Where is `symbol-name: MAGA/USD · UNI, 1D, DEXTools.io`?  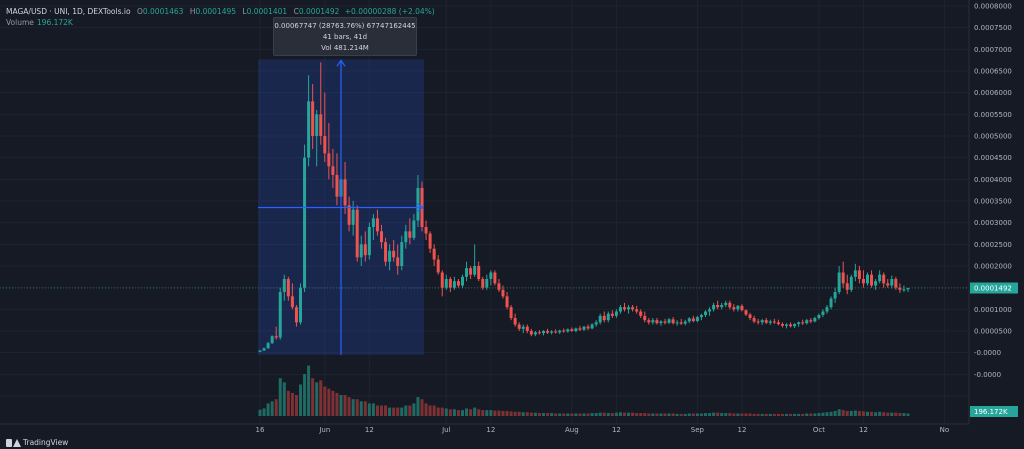
symbol-name: MAGA/USD · UNI, 1D, DEXTools.io is located at coordinates (68, 11).